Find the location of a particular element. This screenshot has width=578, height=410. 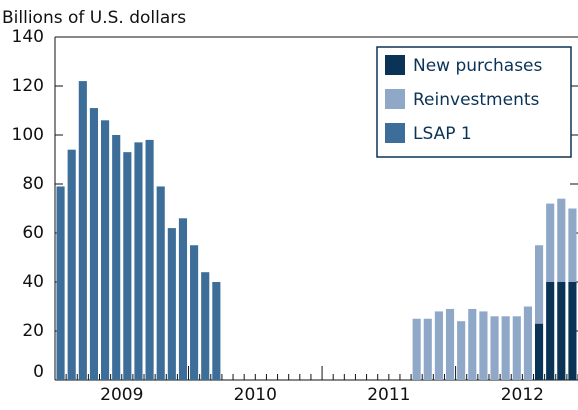

y-tick-label: 140 is located at coordinates (28, 37).